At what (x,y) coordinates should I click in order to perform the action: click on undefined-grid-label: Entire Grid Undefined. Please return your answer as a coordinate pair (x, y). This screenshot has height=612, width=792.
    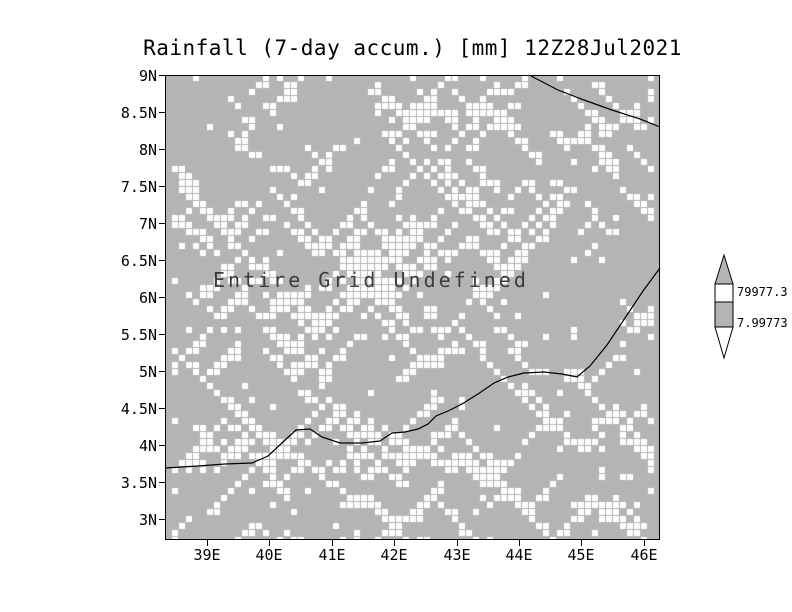
    Looking at the image, I should click on (371, 280).